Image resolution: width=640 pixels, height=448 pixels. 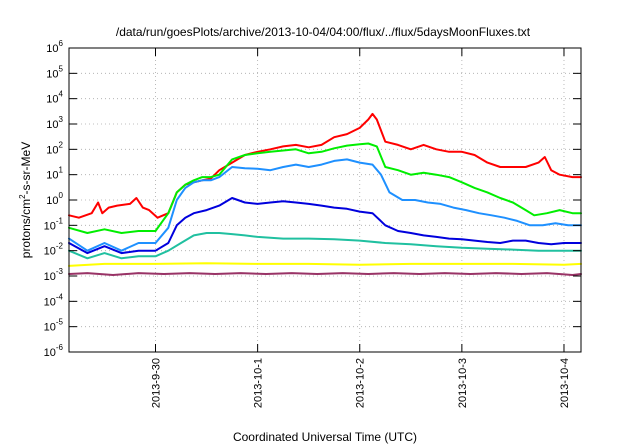 I want to click on y-tick-label: 10¹, so click(x=54, y=174).